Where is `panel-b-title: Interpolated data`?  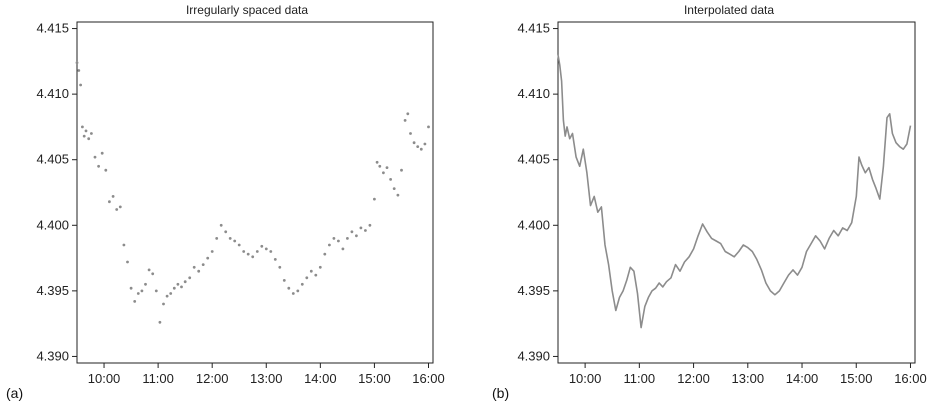 panel-b-title: Interpolated data is located at coordinates (729, 10).